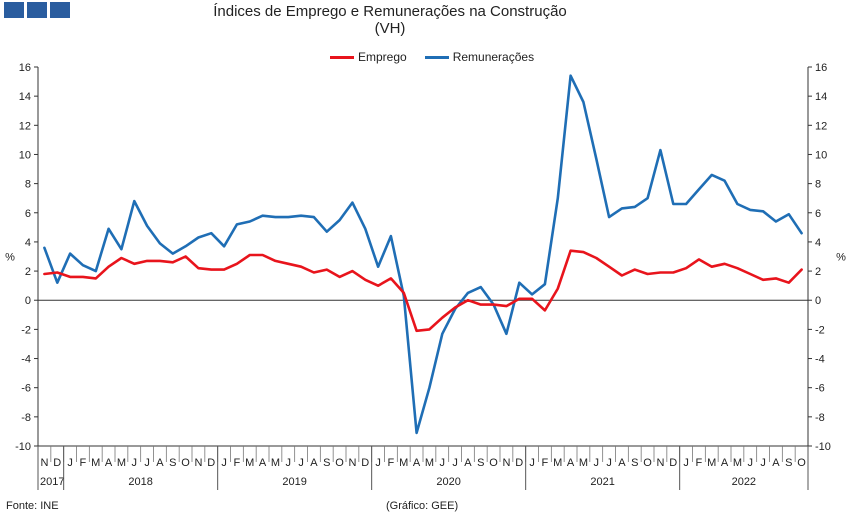 This screenshot has height=518, width=851. What do you see at coordinates (382, 57) in the screenshot?
I see `legend-label-emprego: Emprego` at bounding box center [382, 57].